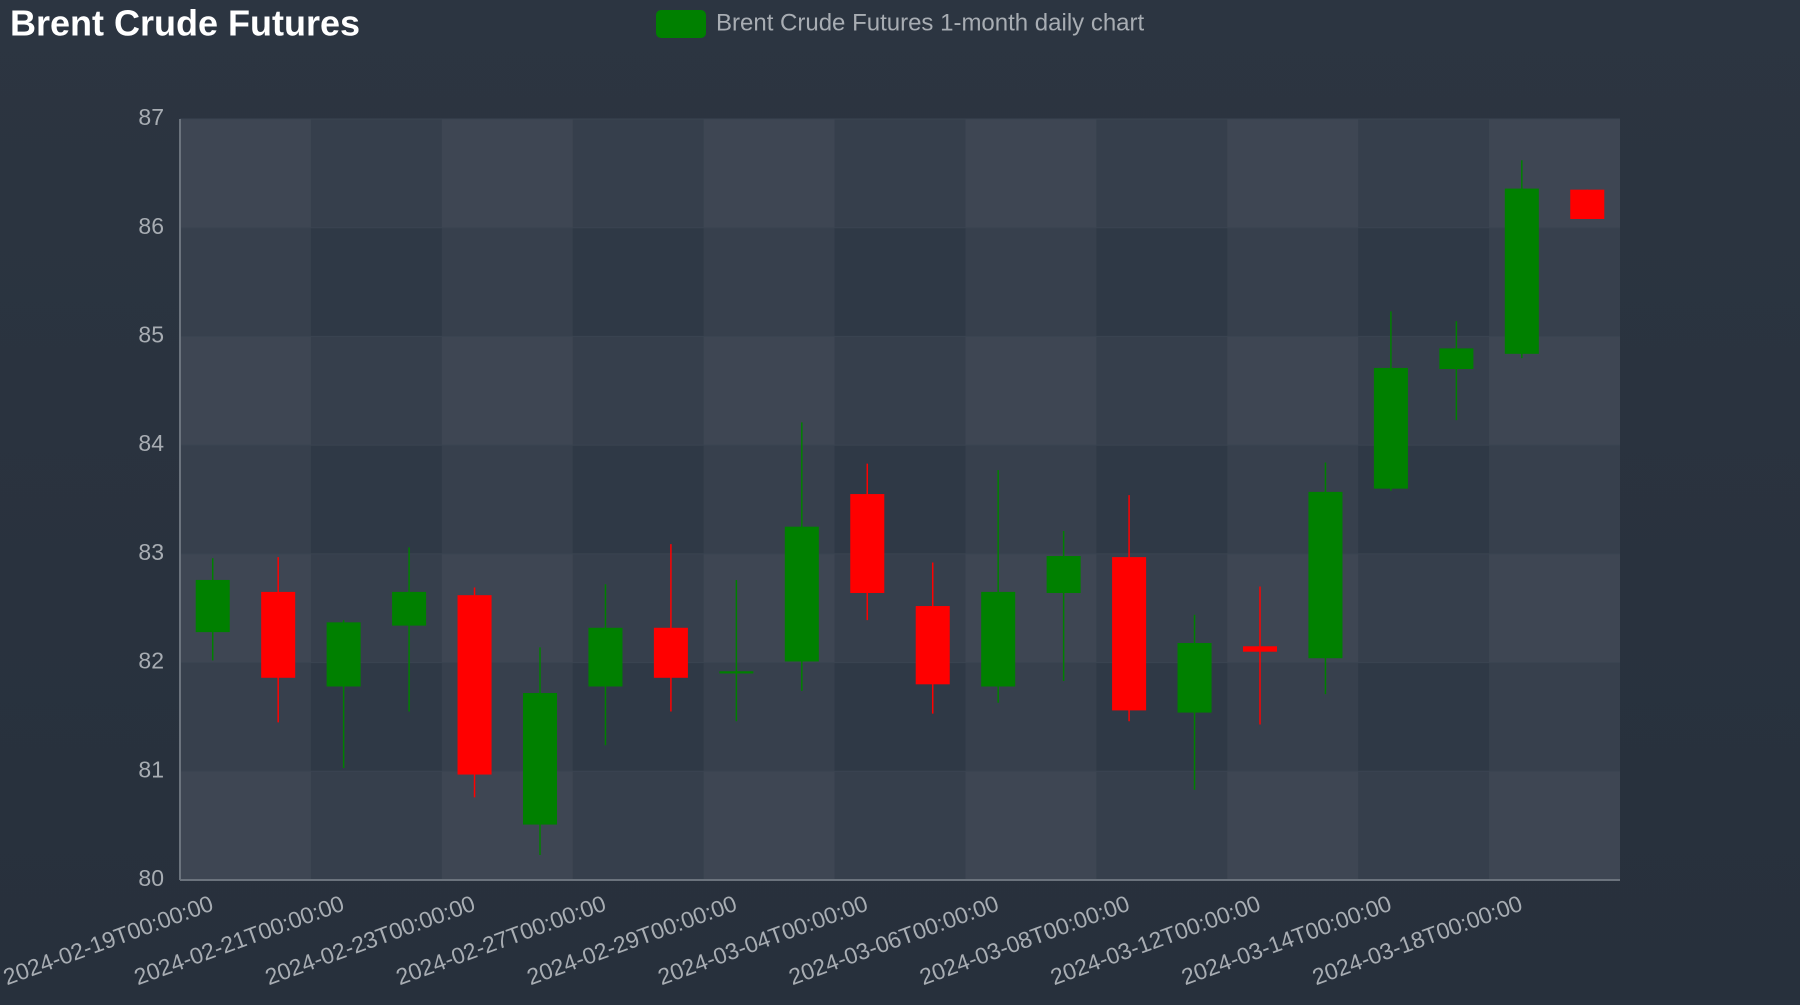  Describe the element at coordinates (681, 24) in the screenshot. I see `legend-swatch` at that location.